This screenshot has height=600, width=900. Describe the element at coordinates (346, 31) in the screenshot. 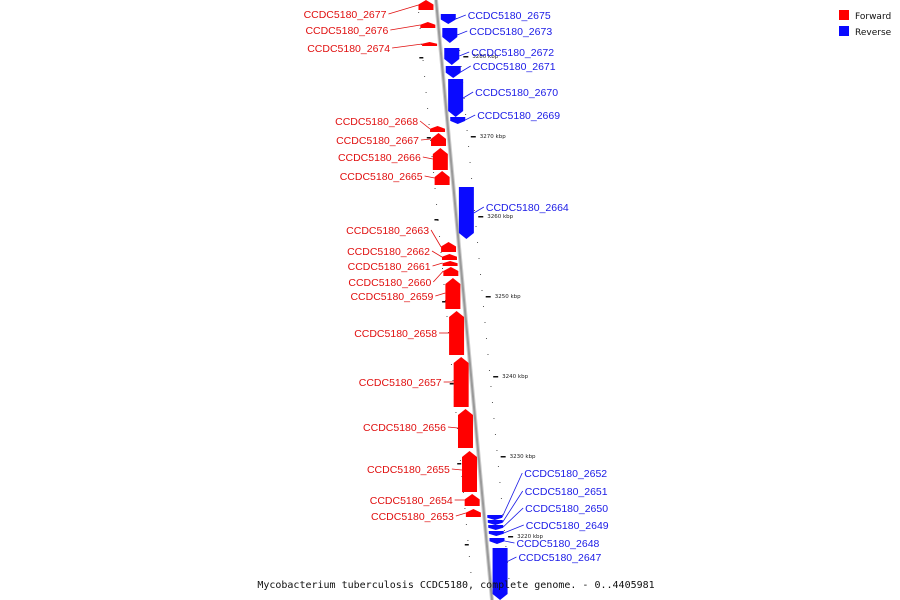

I see `forward-gene-label: CCDC5180_2676` at that location.